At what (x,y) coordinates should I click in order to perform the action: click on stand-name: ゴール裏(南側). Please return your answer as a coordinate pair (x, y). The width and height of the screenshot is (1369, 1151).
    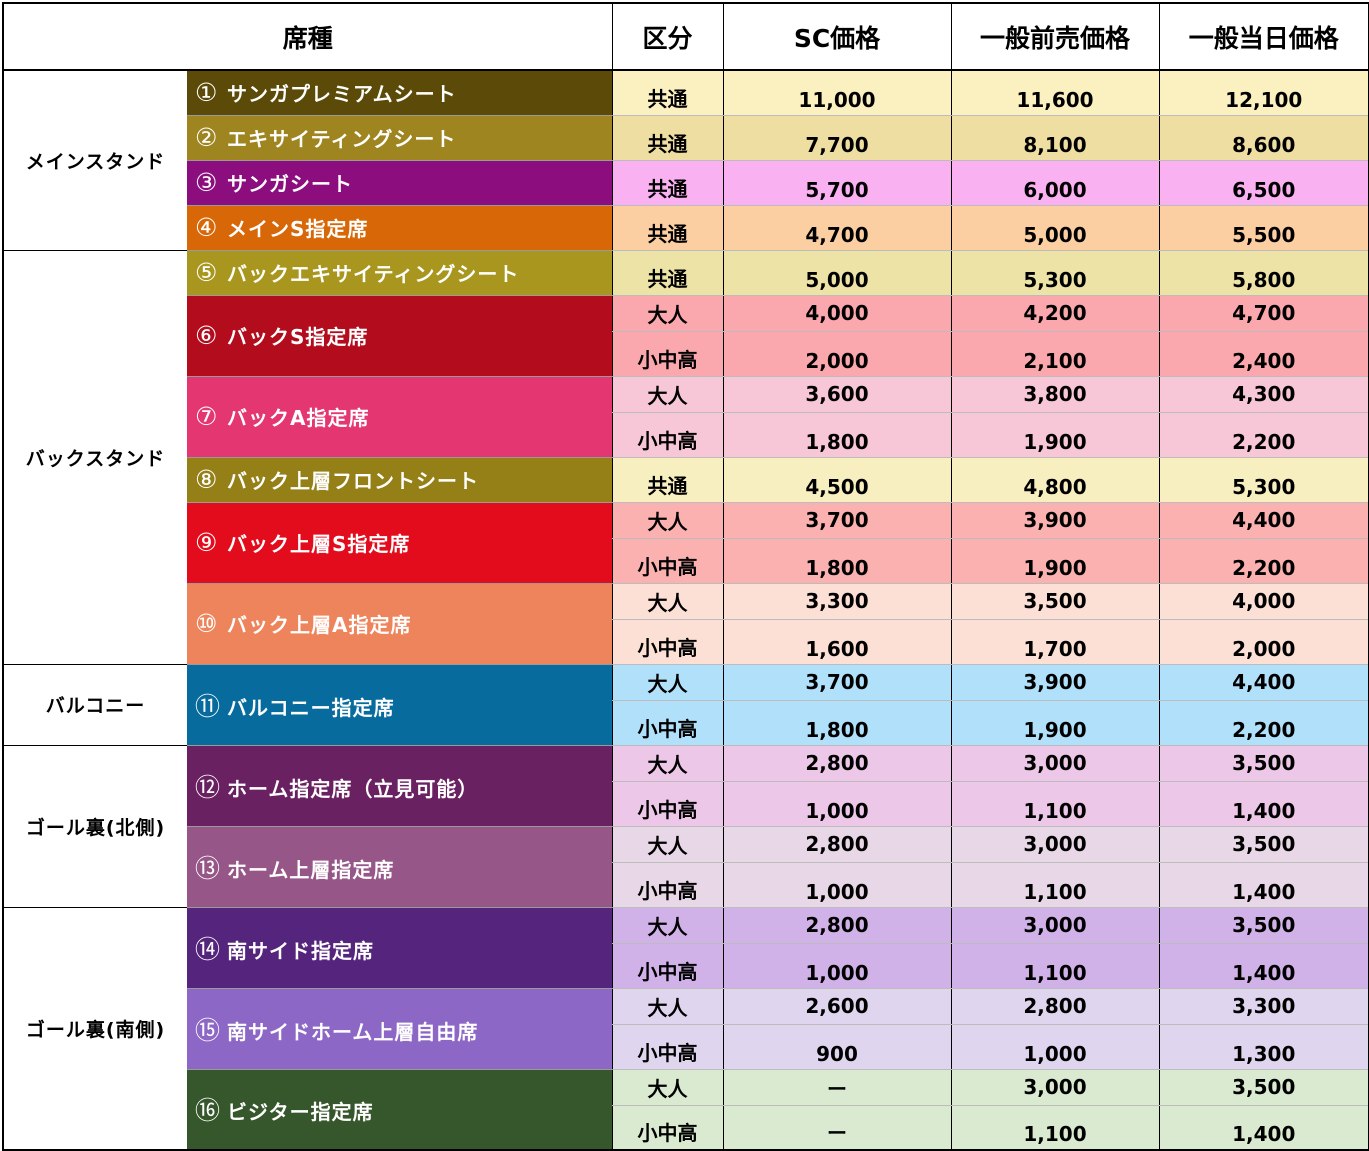
    Looking at the image, I should click on (95, 1029).